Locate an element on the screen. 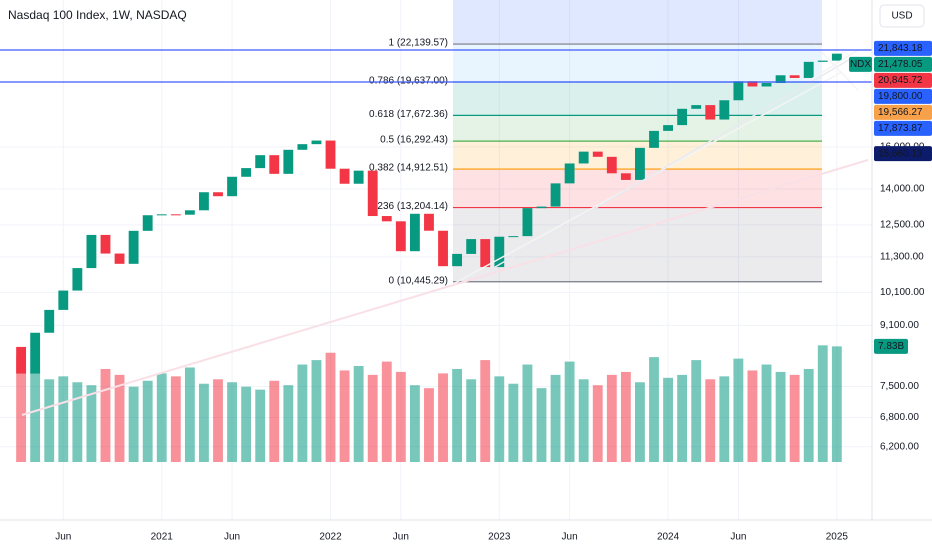 Image resolution: width=932 pixels, height=550 pixels. currency-button is located at coordinates (902, 16).